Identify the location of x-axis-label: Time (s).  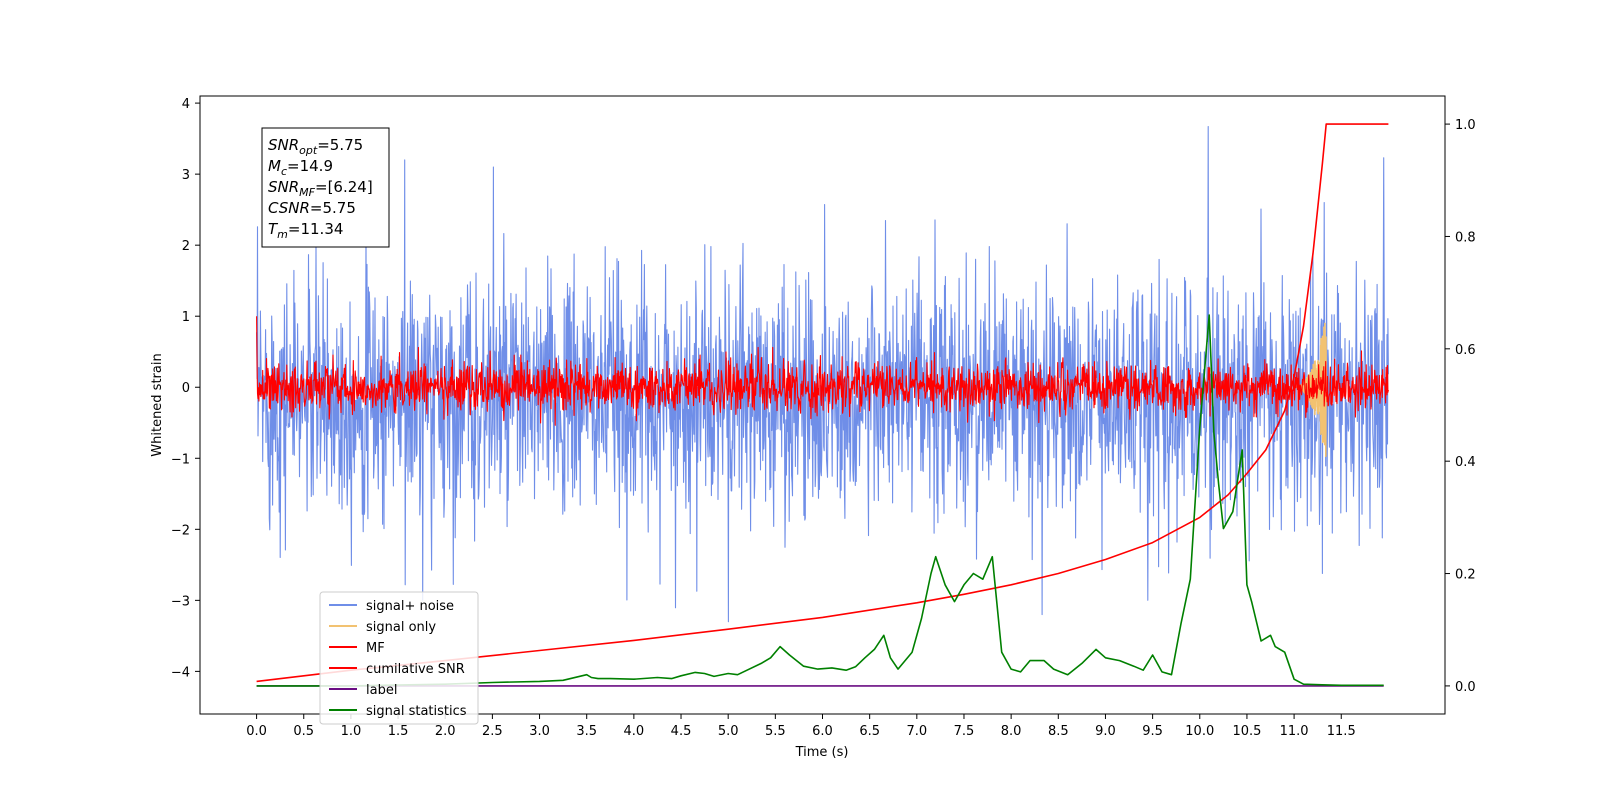
(822, 752).